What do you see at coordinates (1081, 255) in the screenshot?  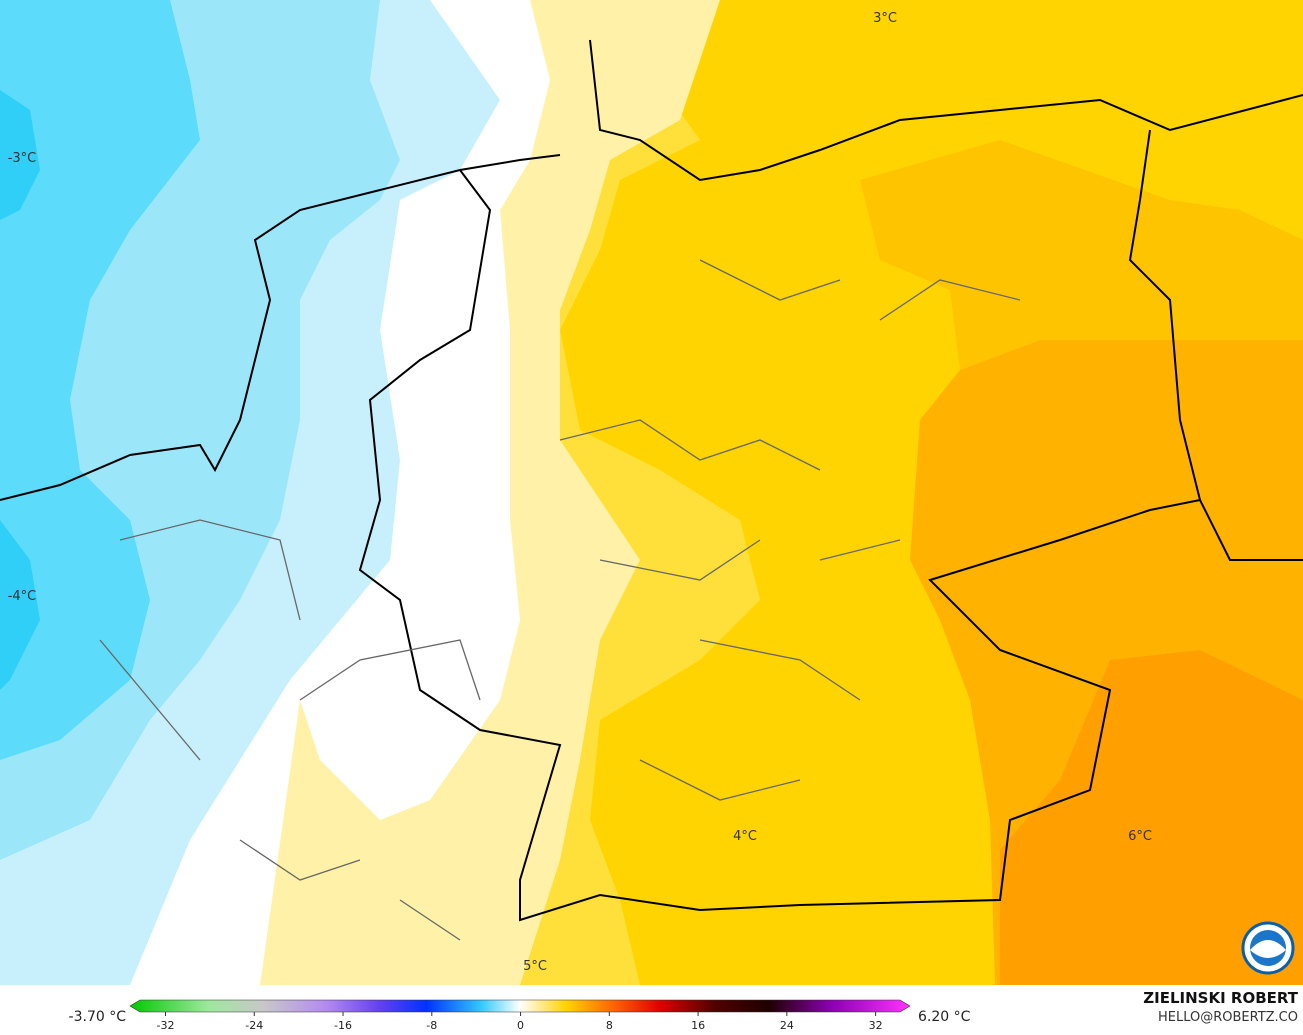 I see `yellow-orange-field` at bounding box center [1081, 255].